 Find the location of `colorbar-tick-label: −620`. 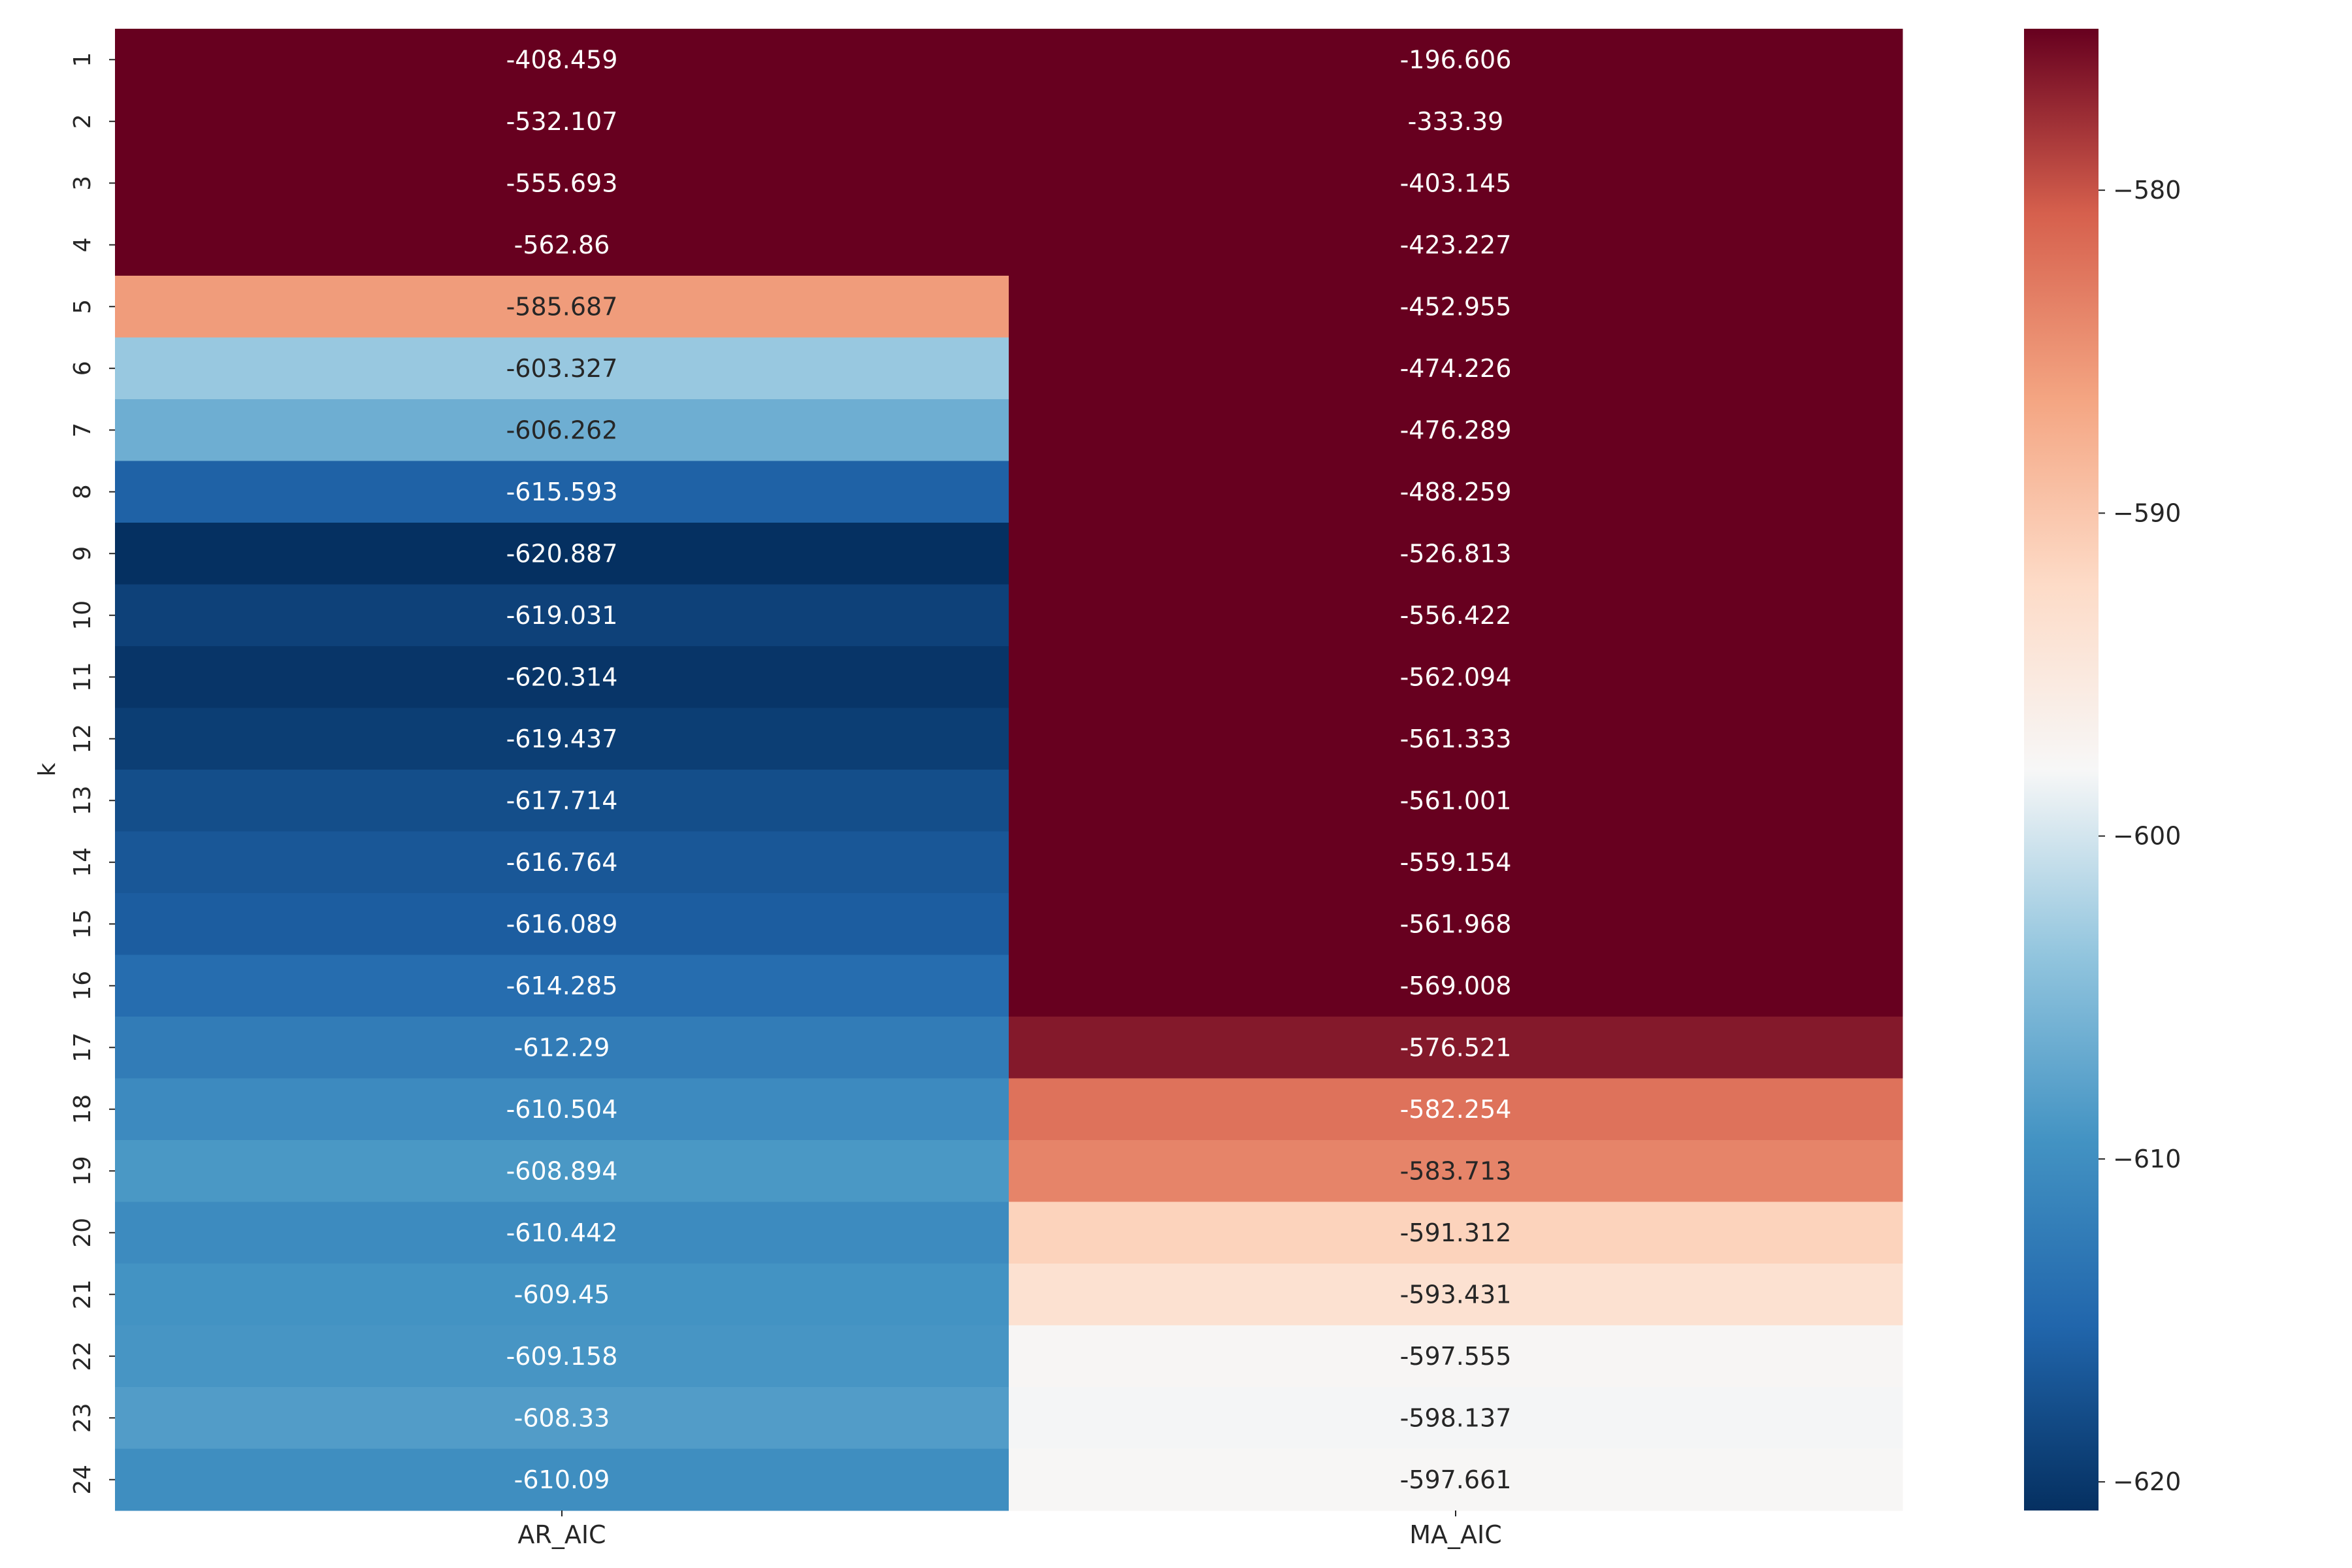

colorbar-tick-label: −620 is located at coordinates (2147, 1481).